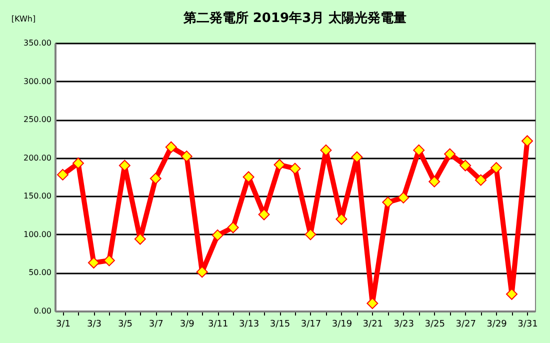 Image resolution: width=550 pixels, height=343 pixels. What do you see at coordinates (280, 325) in the screenshot?
I see `x-tick-label: 3/15` at bounding box center [280, 325].